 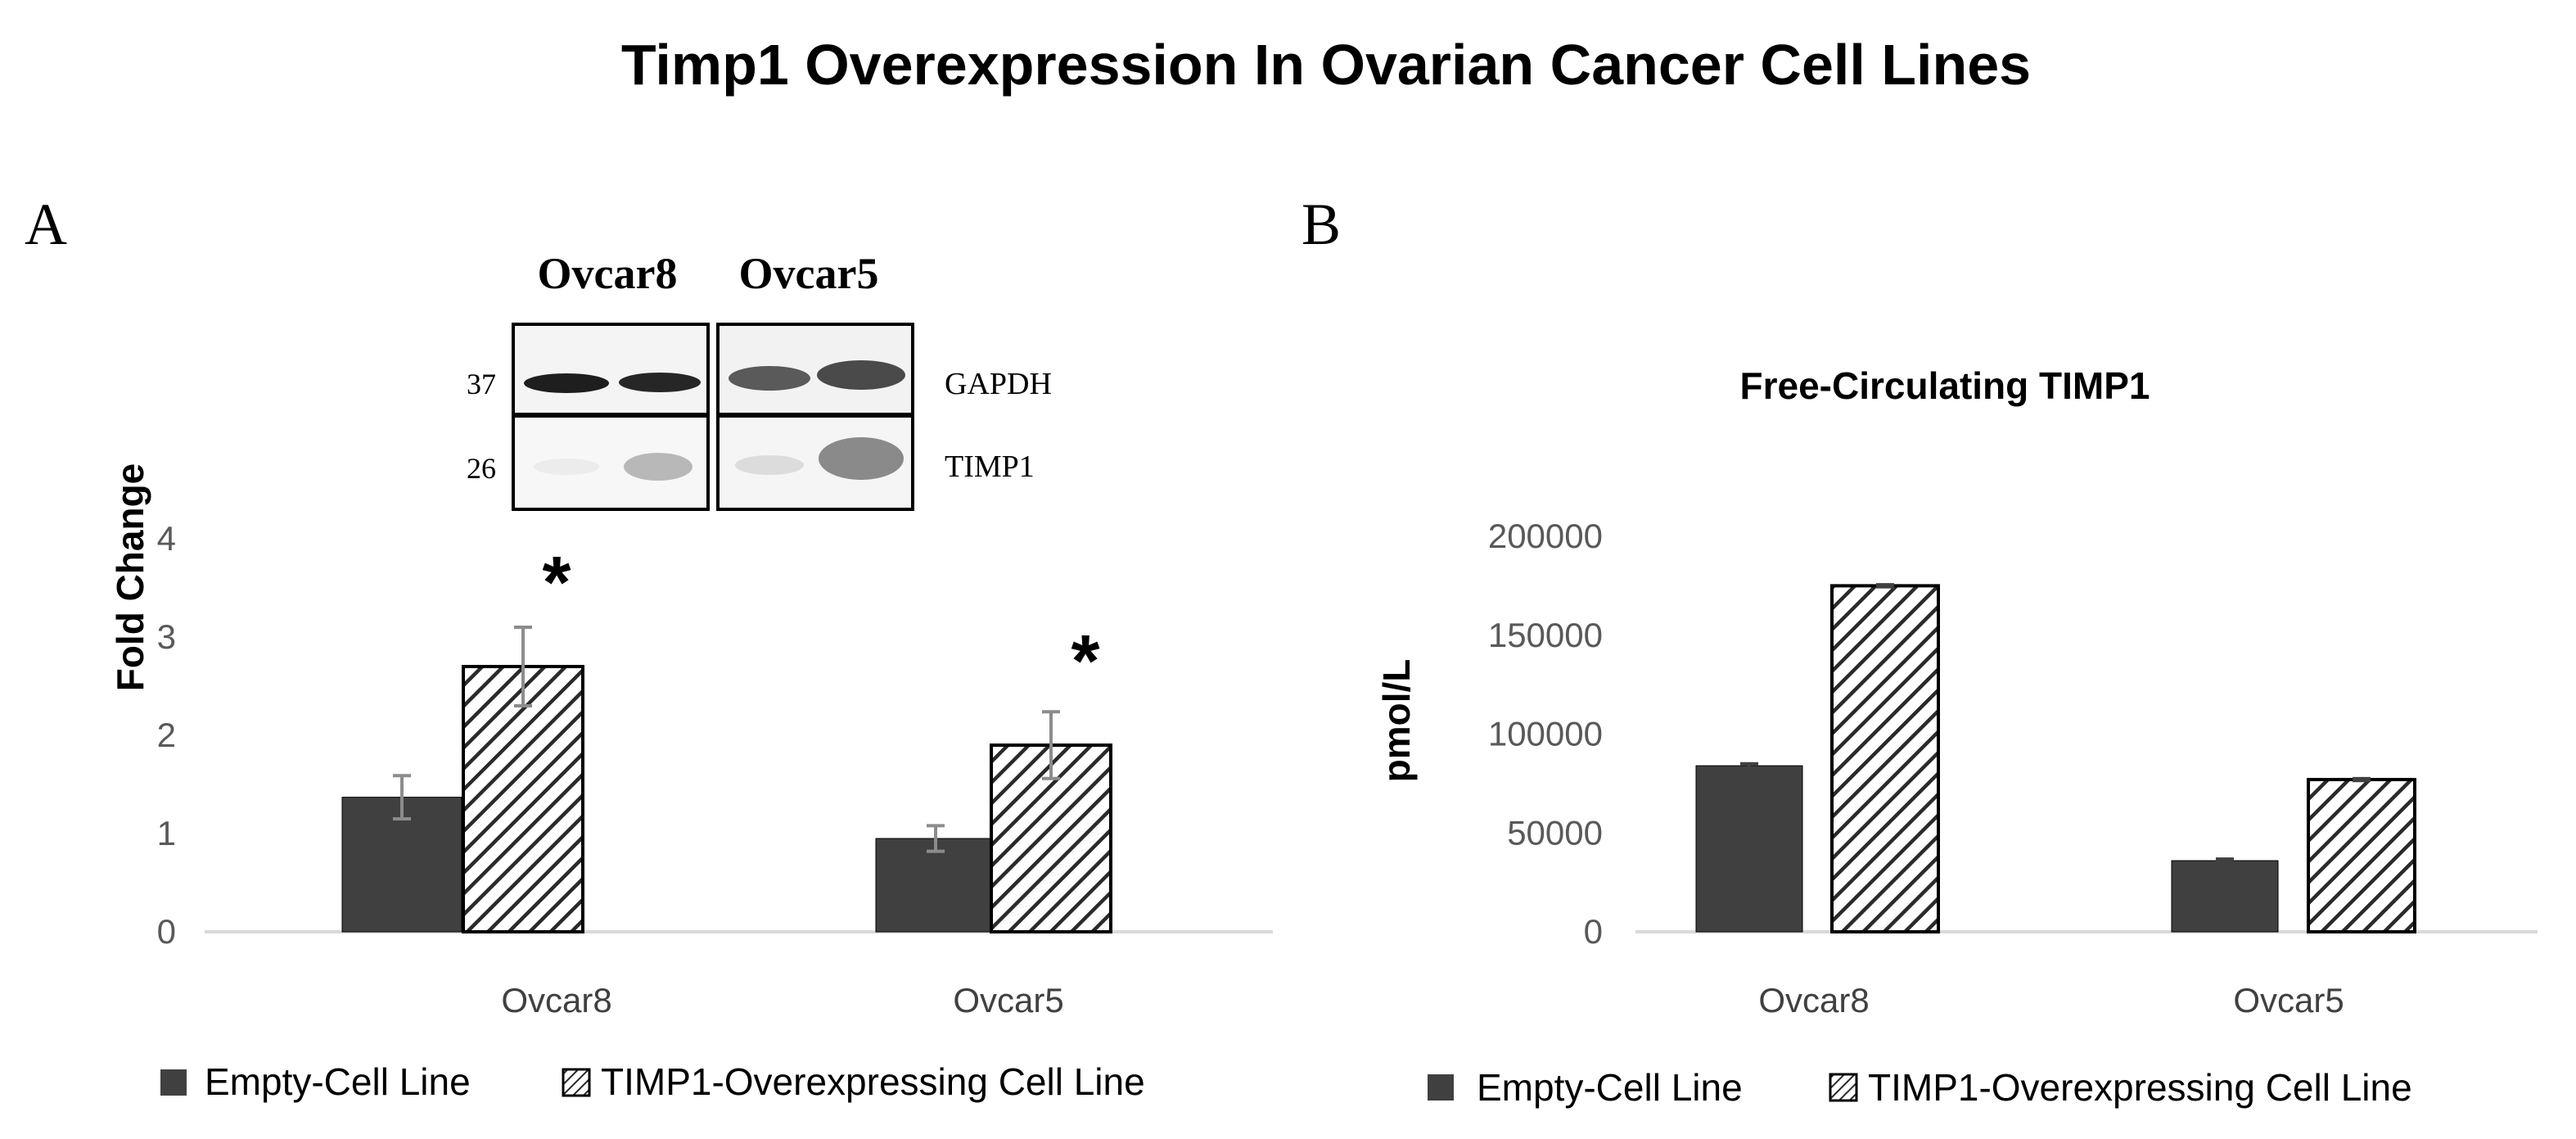 I want to click on chart-b-ylabel: pmol/L, so click(x=1396, y=721).